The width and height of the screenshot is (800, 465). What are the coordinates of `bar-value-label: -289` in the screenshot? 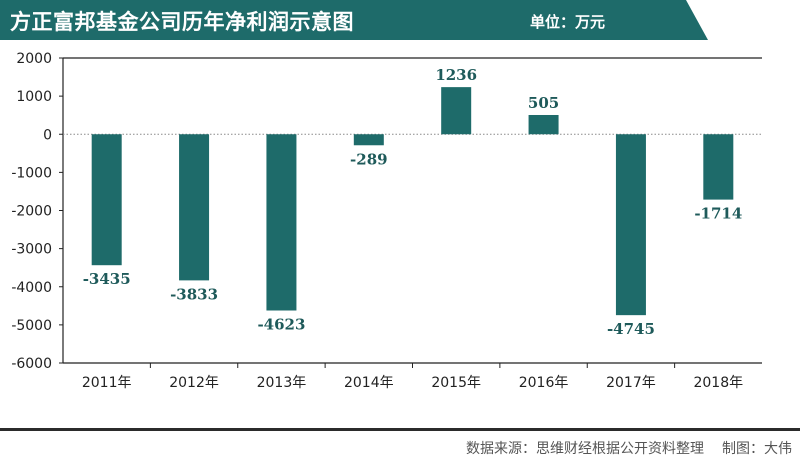 It's located at (369, 159).